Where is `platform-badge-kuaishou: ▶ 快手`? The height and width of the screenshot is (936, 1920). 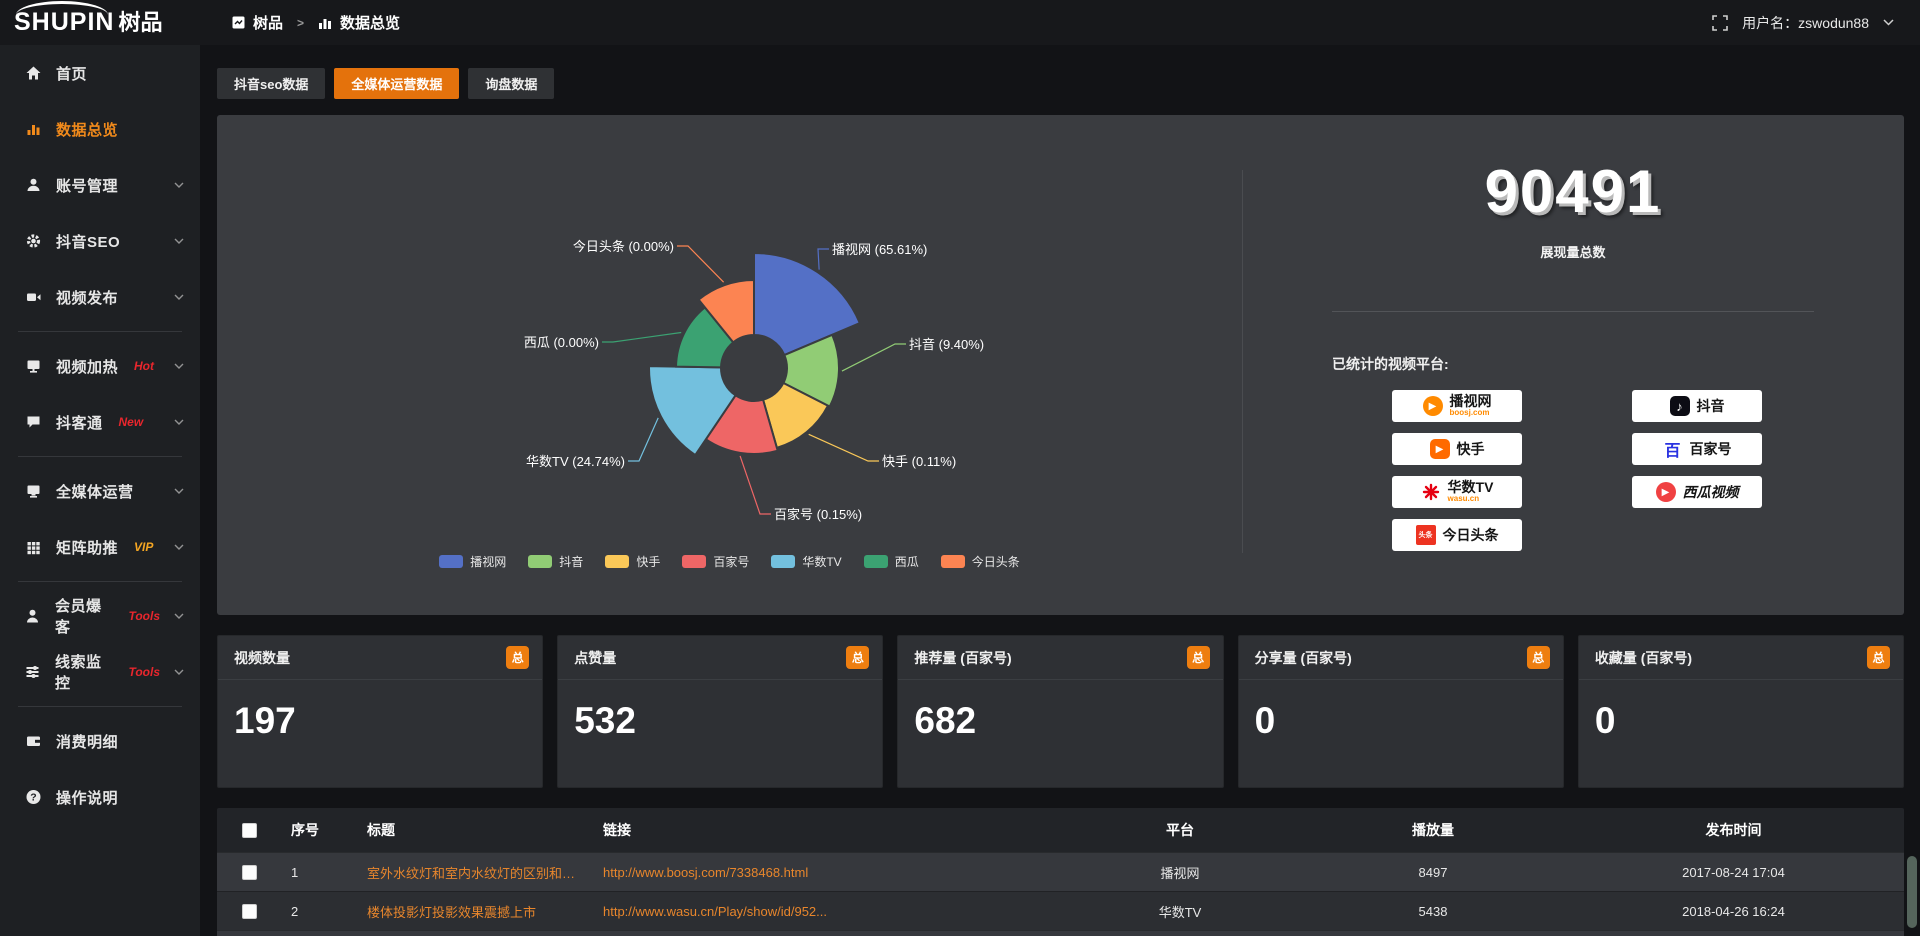 platform-badge-kuaishou: ▶ 快手 is located at coordinates (1457, 449).